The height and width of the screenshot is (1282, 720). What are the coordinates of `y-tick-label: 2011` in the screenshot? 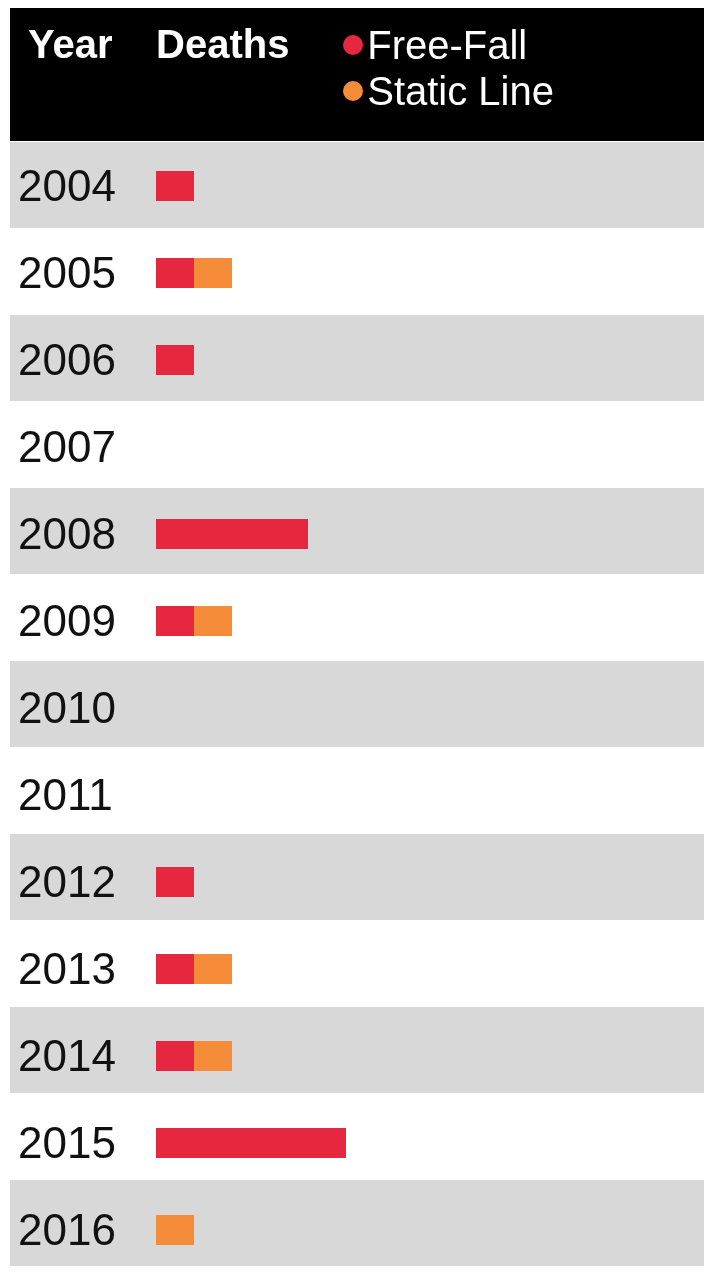 It's located at (65, 794).